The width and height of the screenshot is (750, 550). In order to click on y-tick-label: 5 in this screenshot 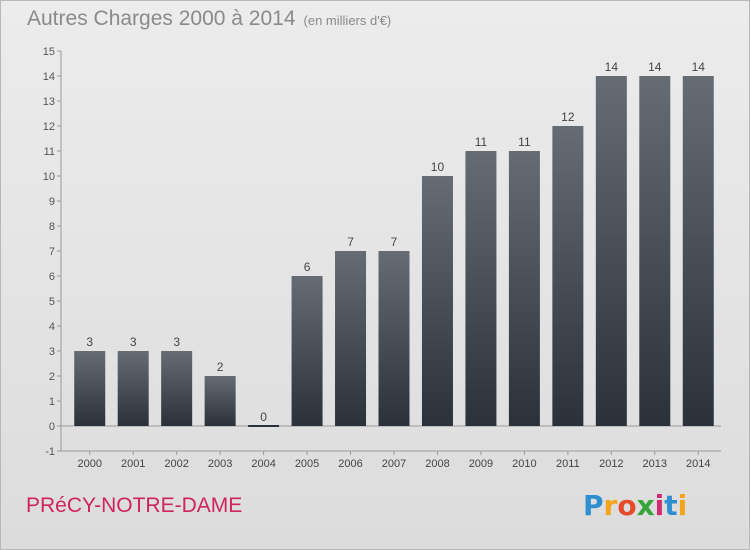, I will do `click(52, 302)`.